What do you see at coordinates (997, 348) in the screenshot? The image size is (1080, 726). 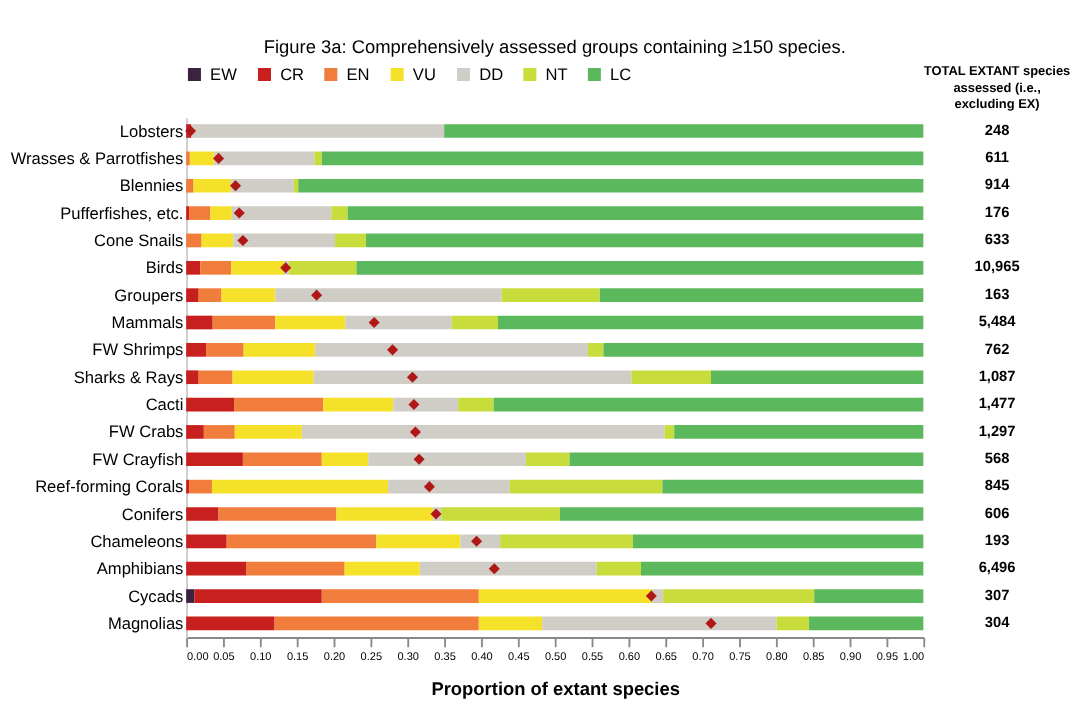 I see `text: 762` at bounding box center [997, 348].